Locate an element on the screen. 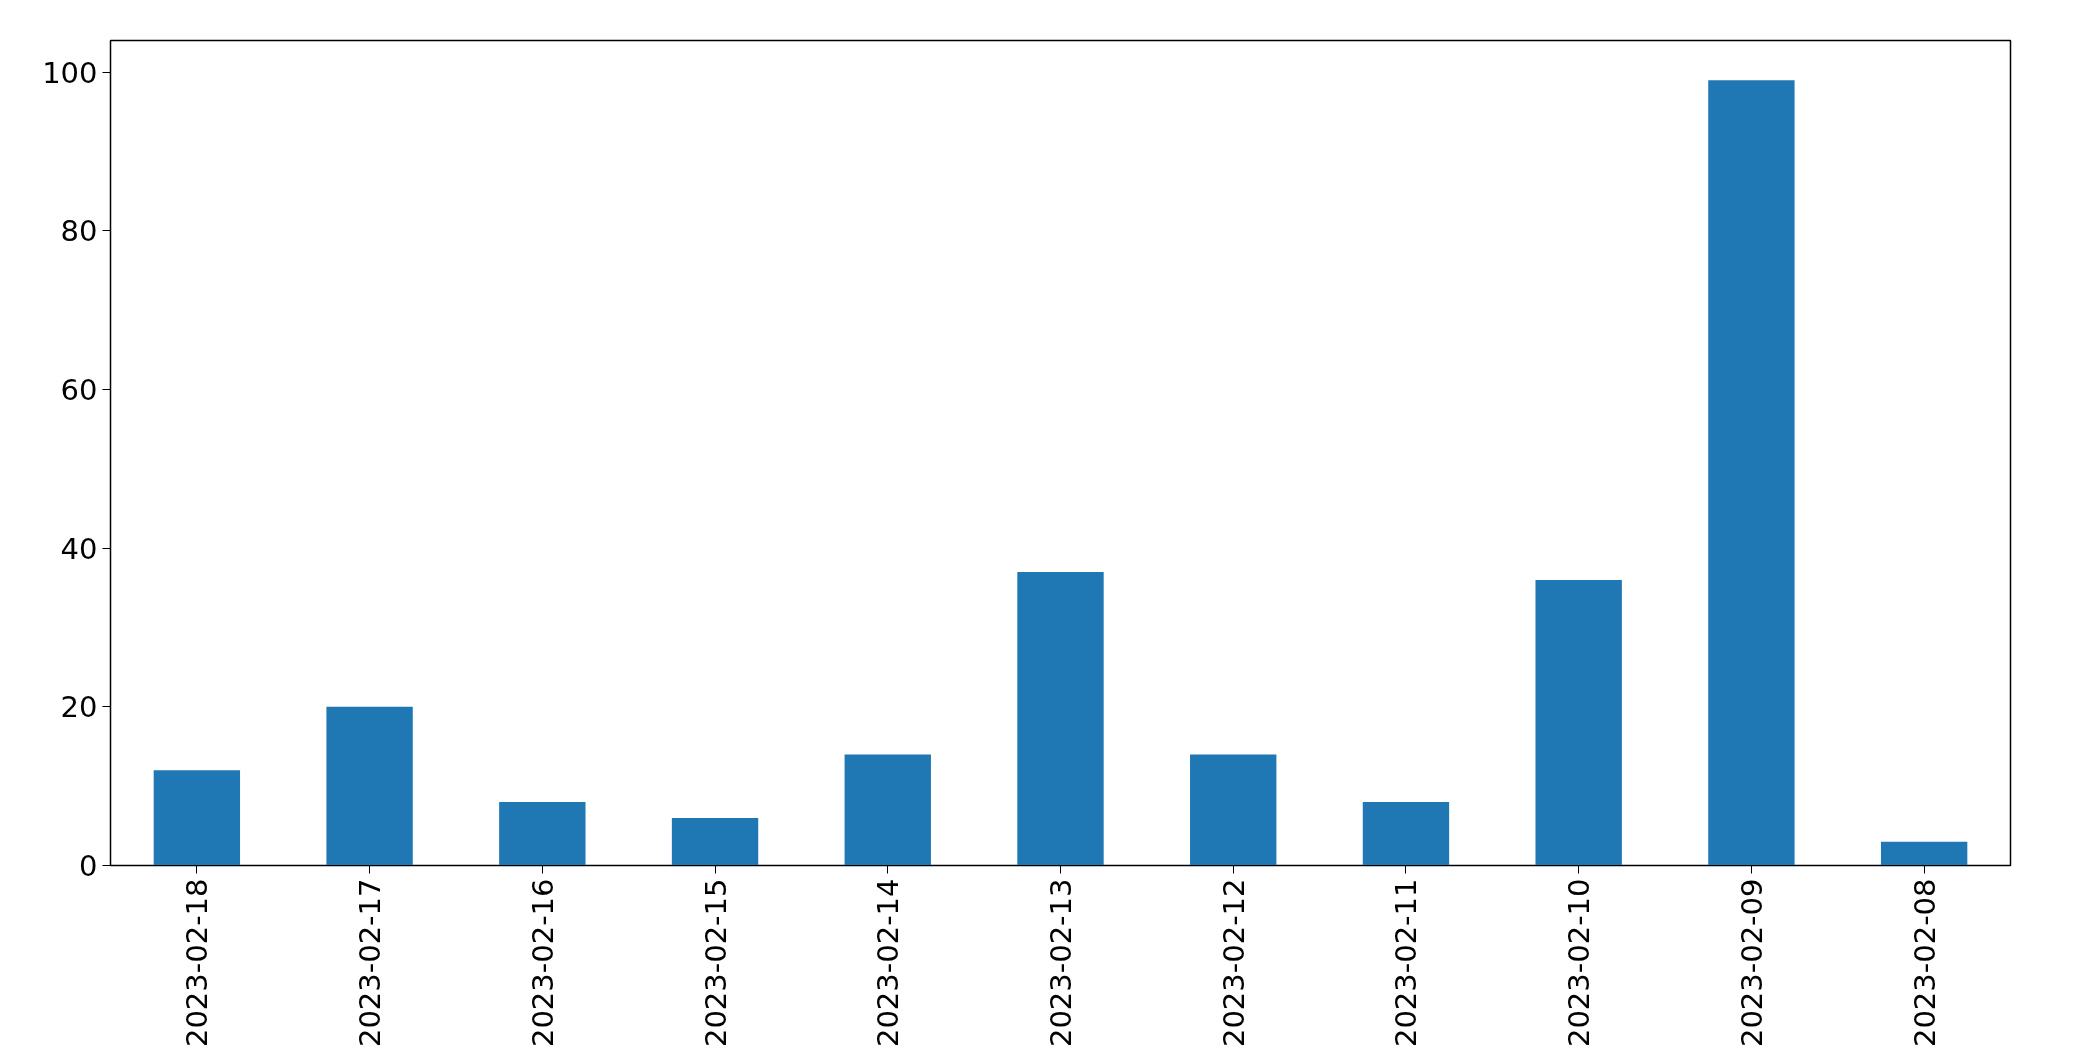 Image resolution: width=2093 pixels, height=1061 pixels. x-tick-label: 2023-02-12 is located at coordinates (1233, 963).